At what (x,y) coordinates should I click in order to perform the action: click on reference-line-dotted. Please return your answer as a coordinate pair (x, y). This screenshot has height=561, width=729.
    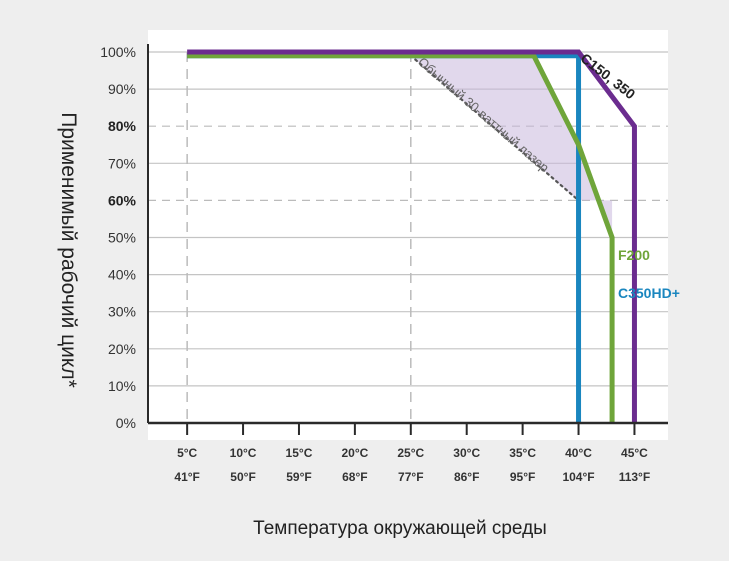
    Looking at the image, I should click on (494, 128).